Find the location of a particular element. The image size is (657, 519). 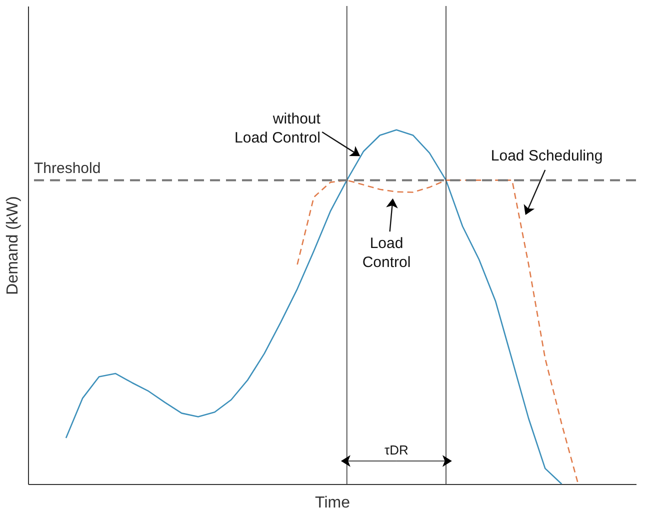

ref-line-label: Threshold is located at coordinates (67, 169).